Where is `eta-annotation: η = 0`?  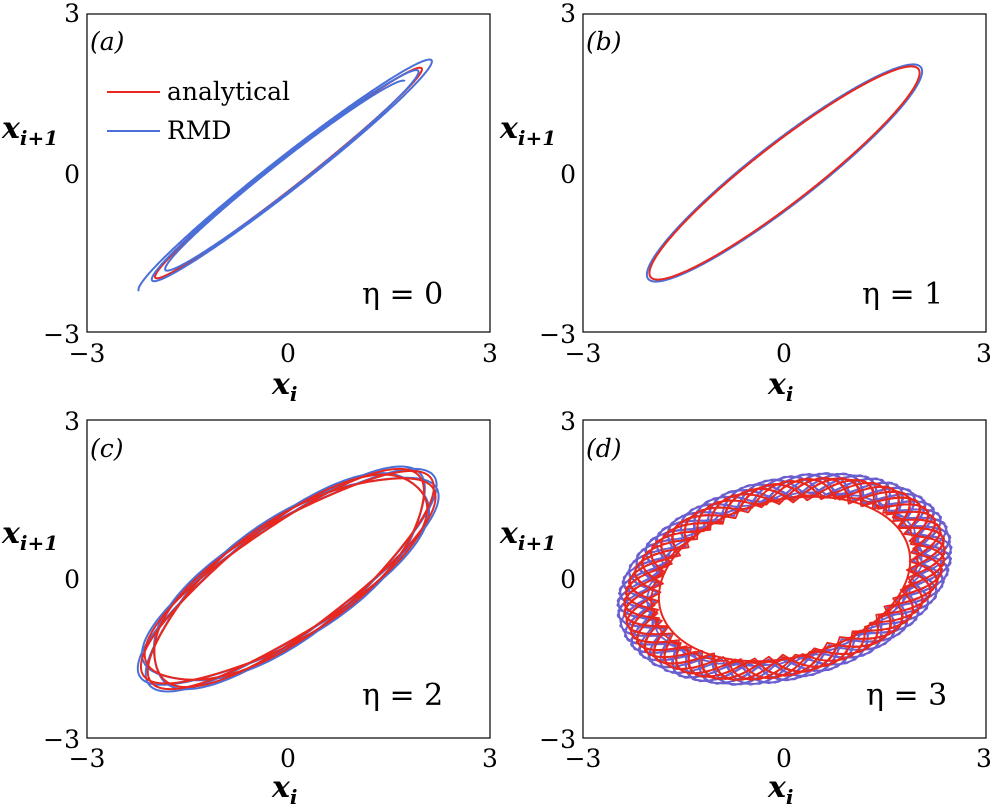
eta-annotation: η = 0 is located at coordinates (402, 294).